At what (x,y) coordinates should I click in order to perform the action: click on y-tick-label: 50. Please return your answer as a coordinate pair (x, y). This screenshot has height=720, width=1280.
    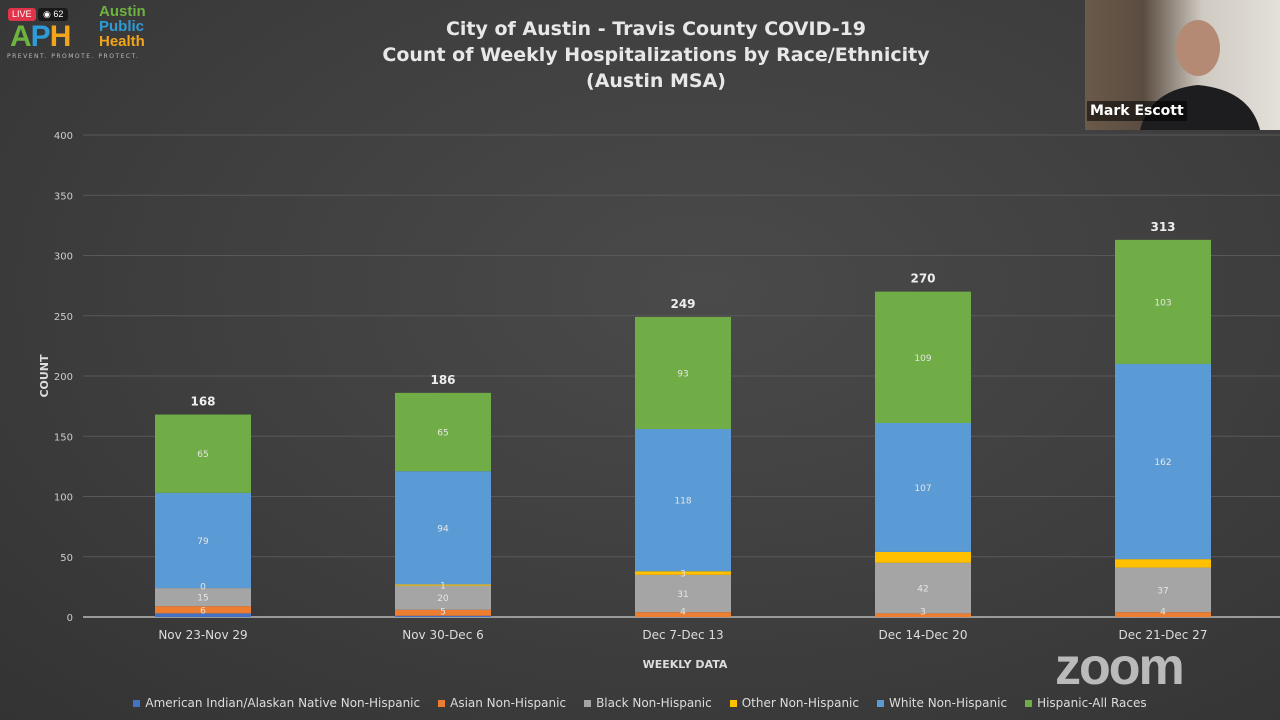
    Looking at the image, I should click on (66, 558).